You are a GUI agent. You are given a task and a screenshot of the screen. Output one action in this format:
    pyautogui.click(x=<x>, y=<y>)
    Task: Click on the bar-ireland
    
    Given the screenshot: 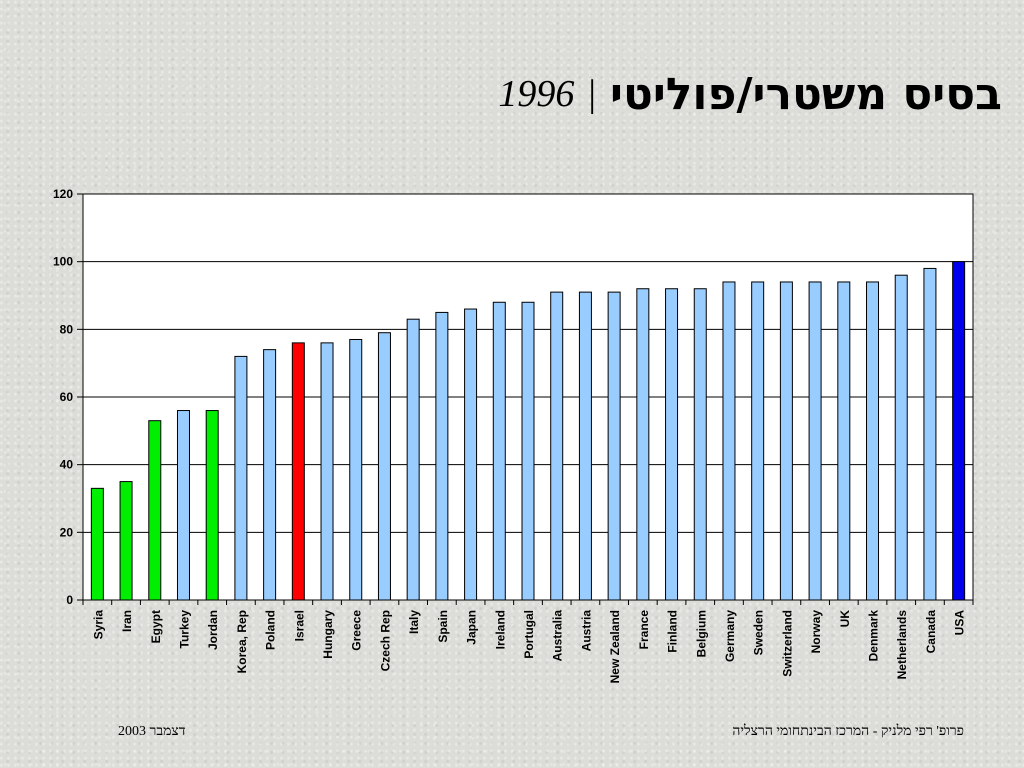 What is the action you would take?
    pyautogui.click(x=499, y=451)
    